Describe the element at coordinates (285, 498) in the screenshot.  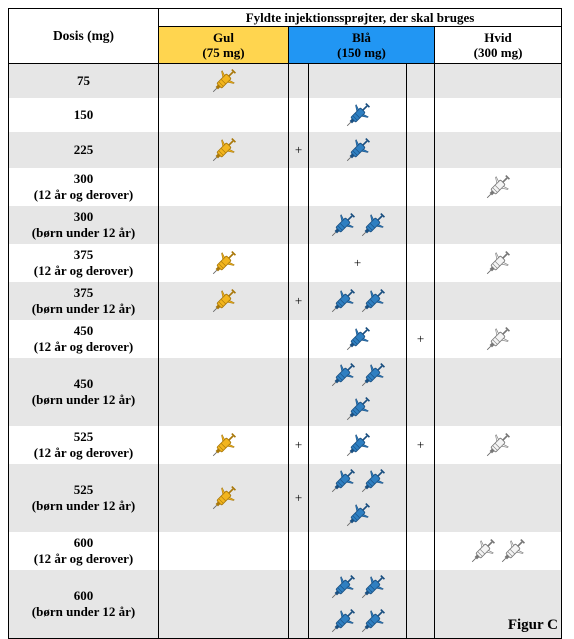
I see `table-row: 525 (børn under 12 år) +` at that location.